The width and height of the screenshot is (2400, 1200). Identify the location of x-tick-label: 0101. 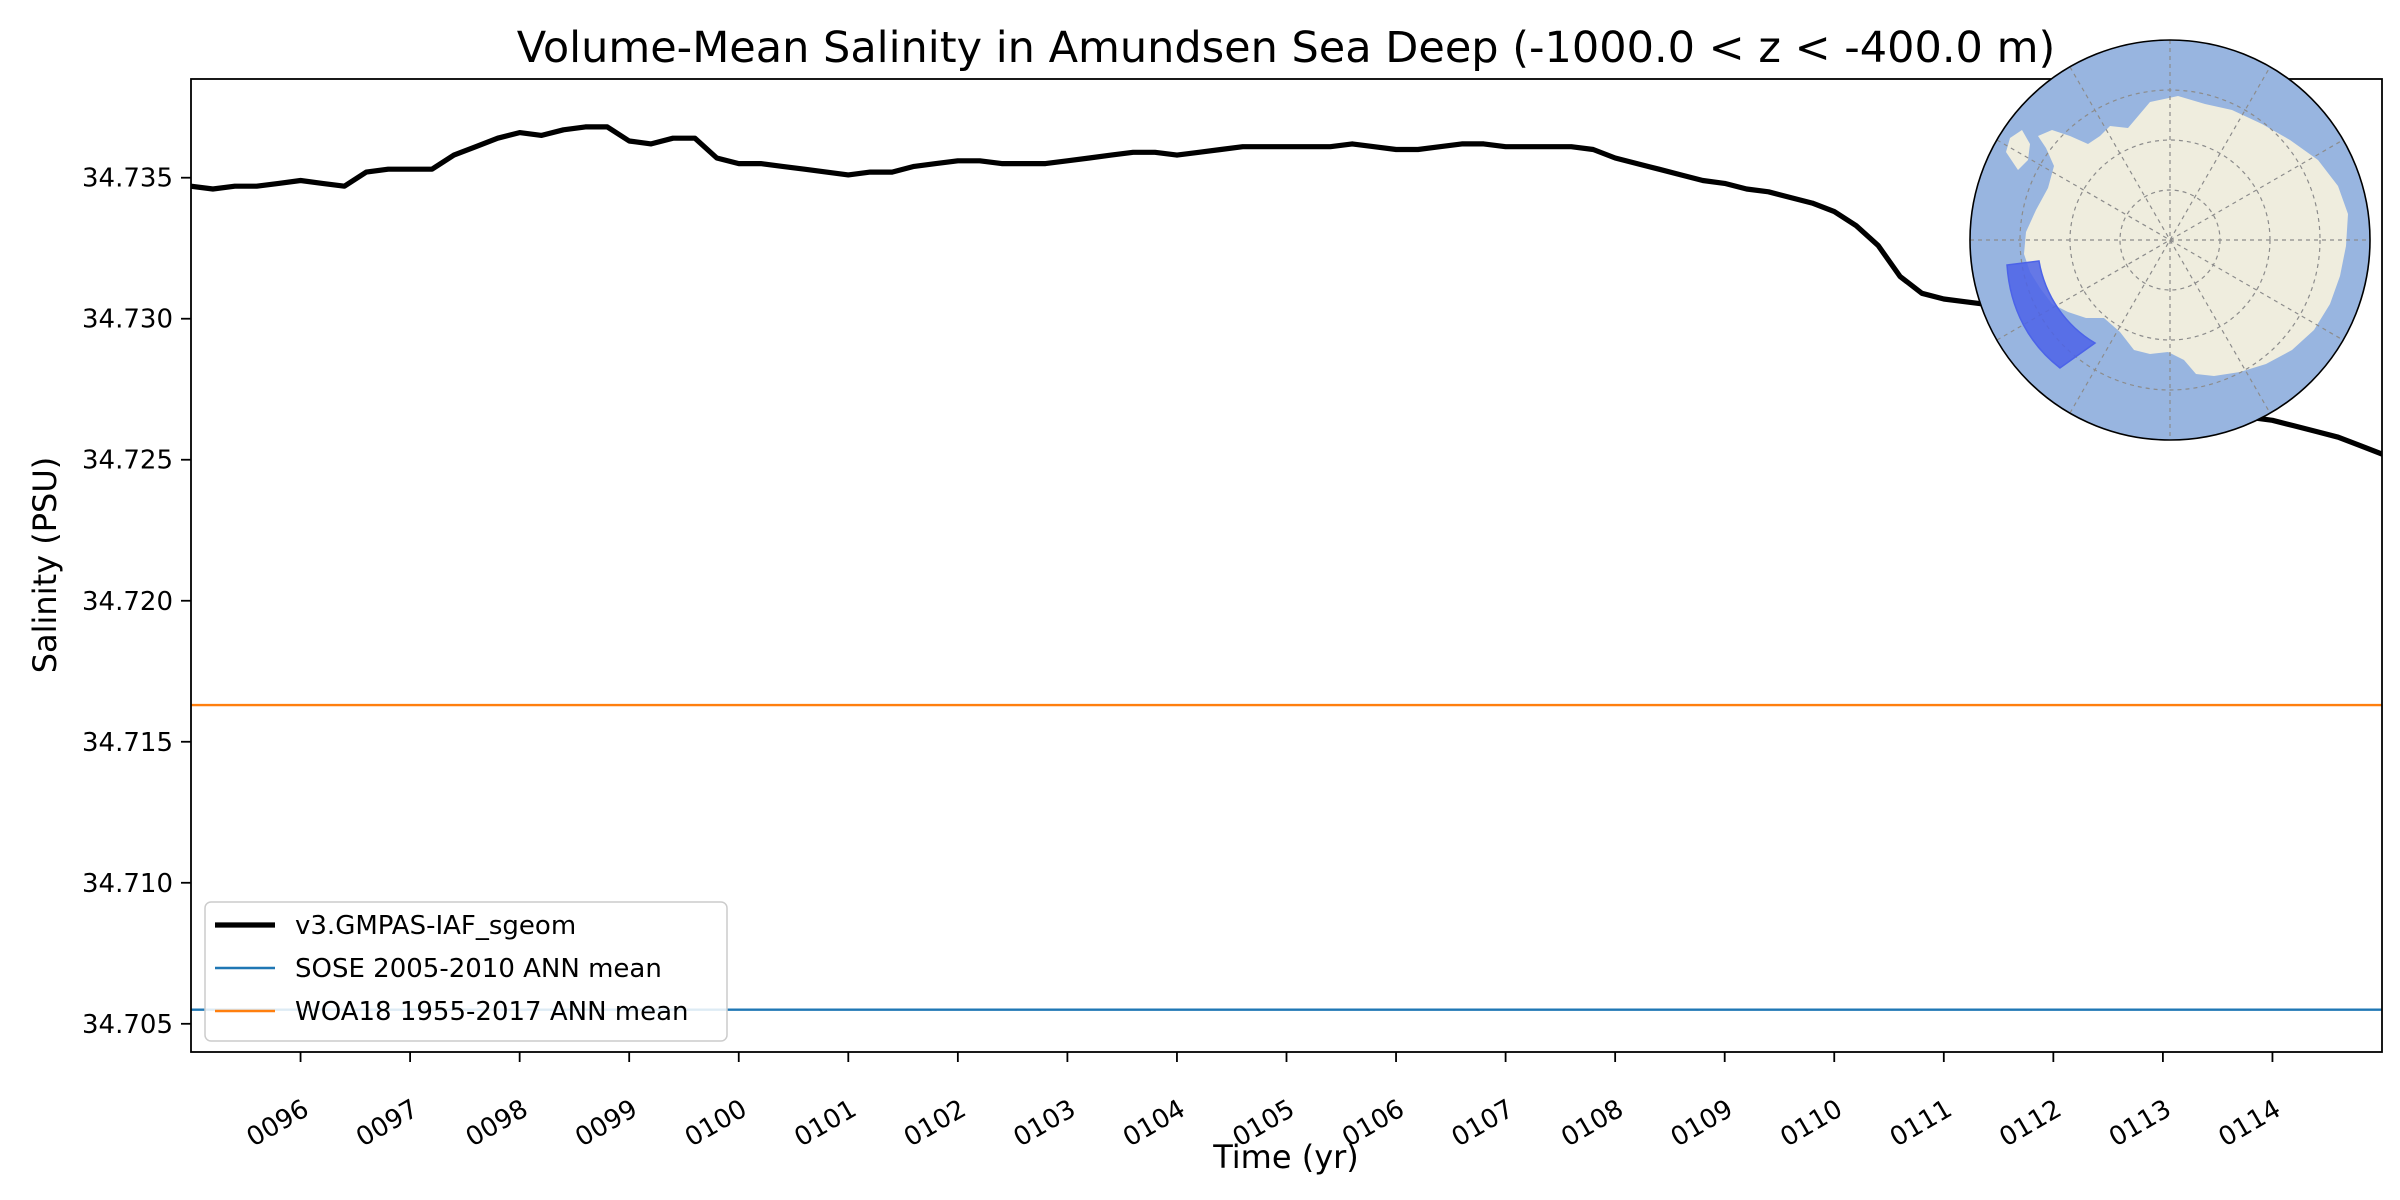
(825, 1123).